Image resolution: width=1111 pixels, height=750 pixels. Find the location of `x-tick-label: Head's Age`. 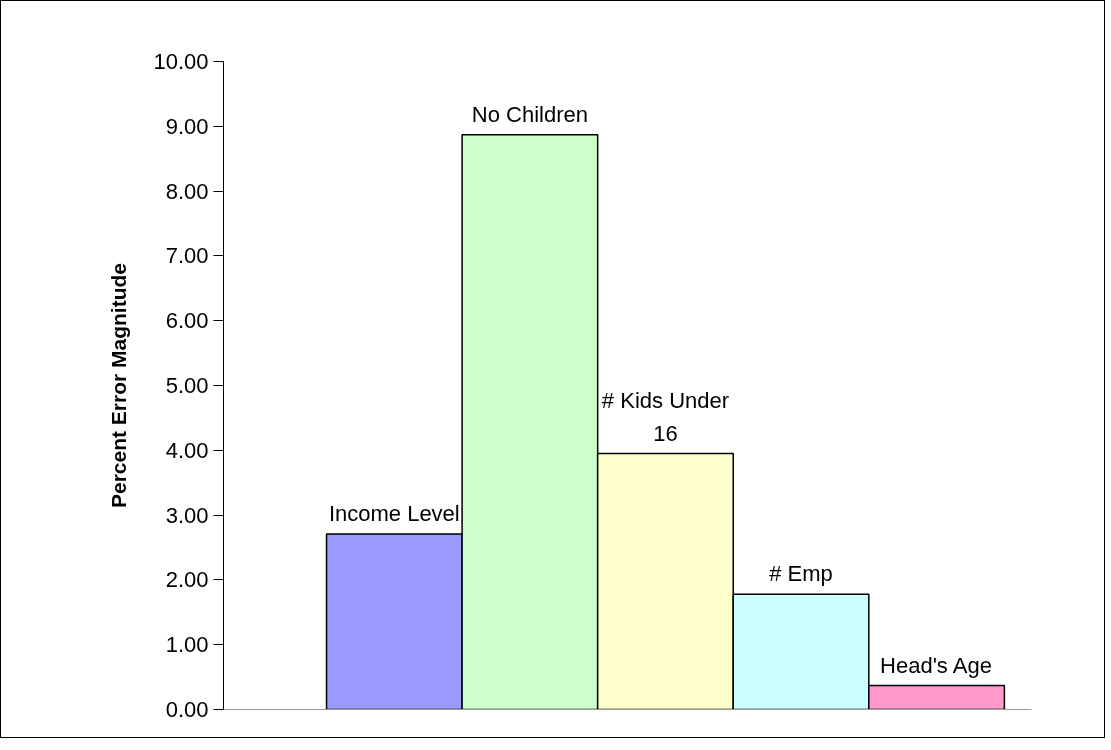

x-tick-label: Head's Age is located at coordinates (936, 665).